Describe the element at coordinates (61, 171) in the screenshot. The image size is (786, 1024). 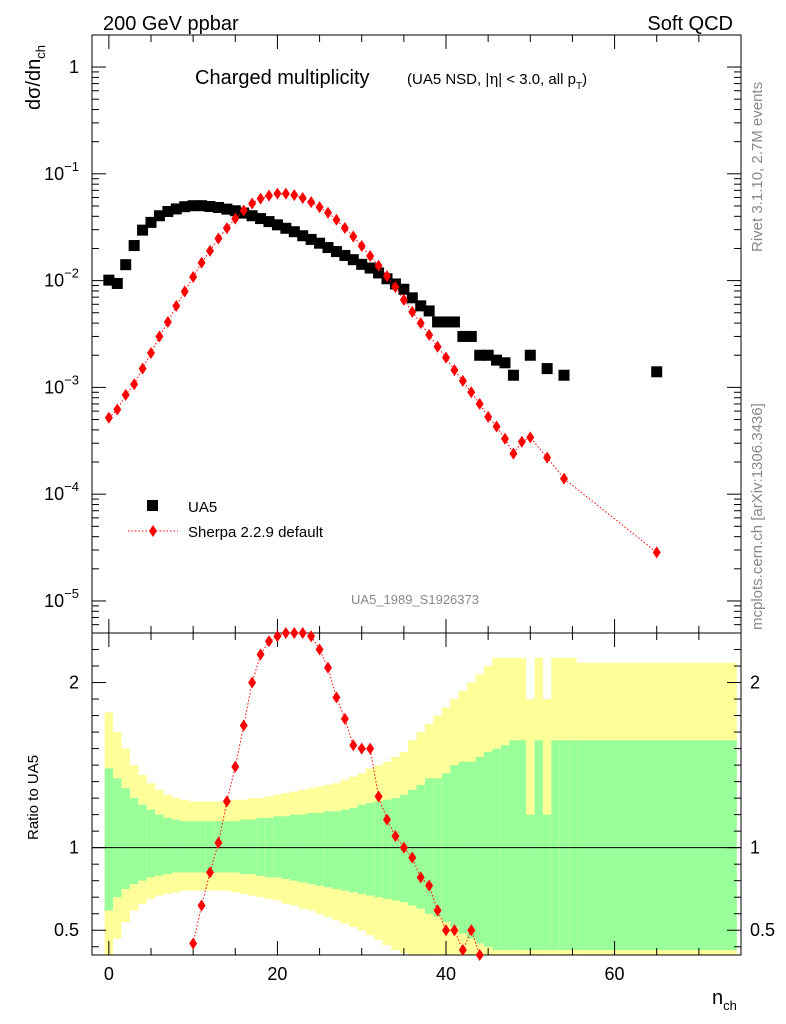
I see `y-tick-label: 10⁻¹` at that location.